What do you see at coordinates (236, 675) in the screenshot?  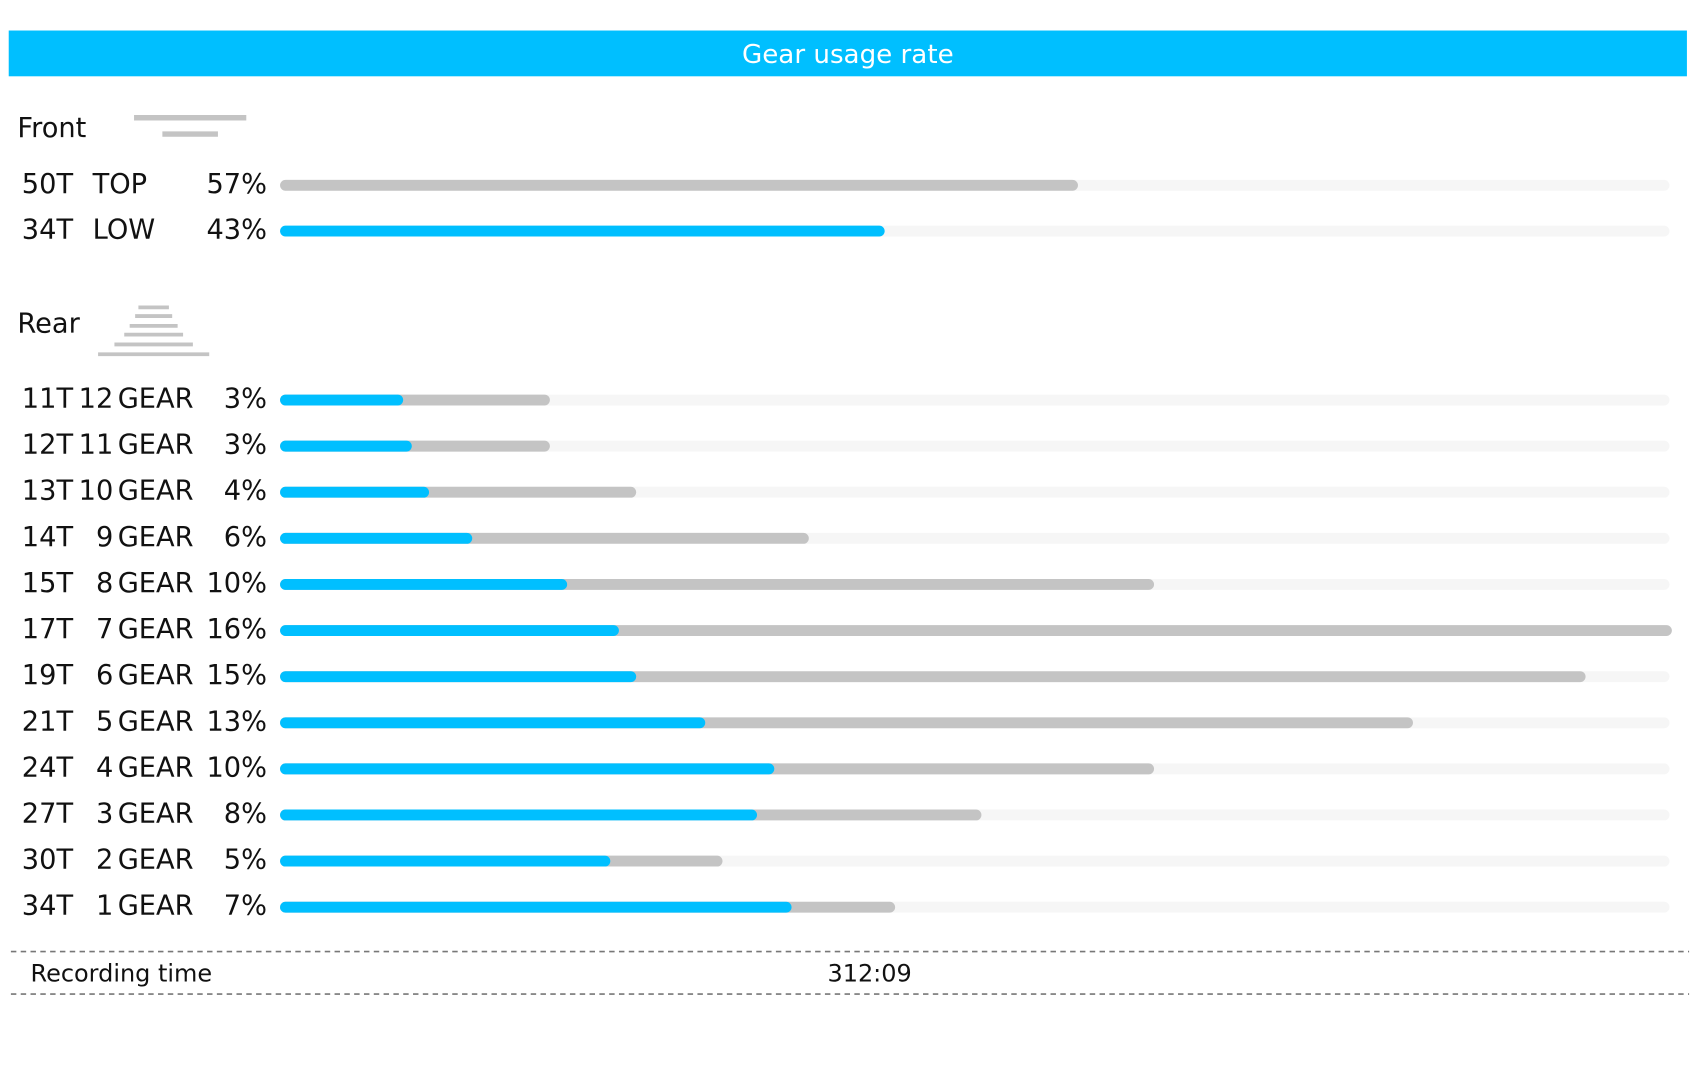 I see `percent-label: 15%` at bounding box center [236, 675].